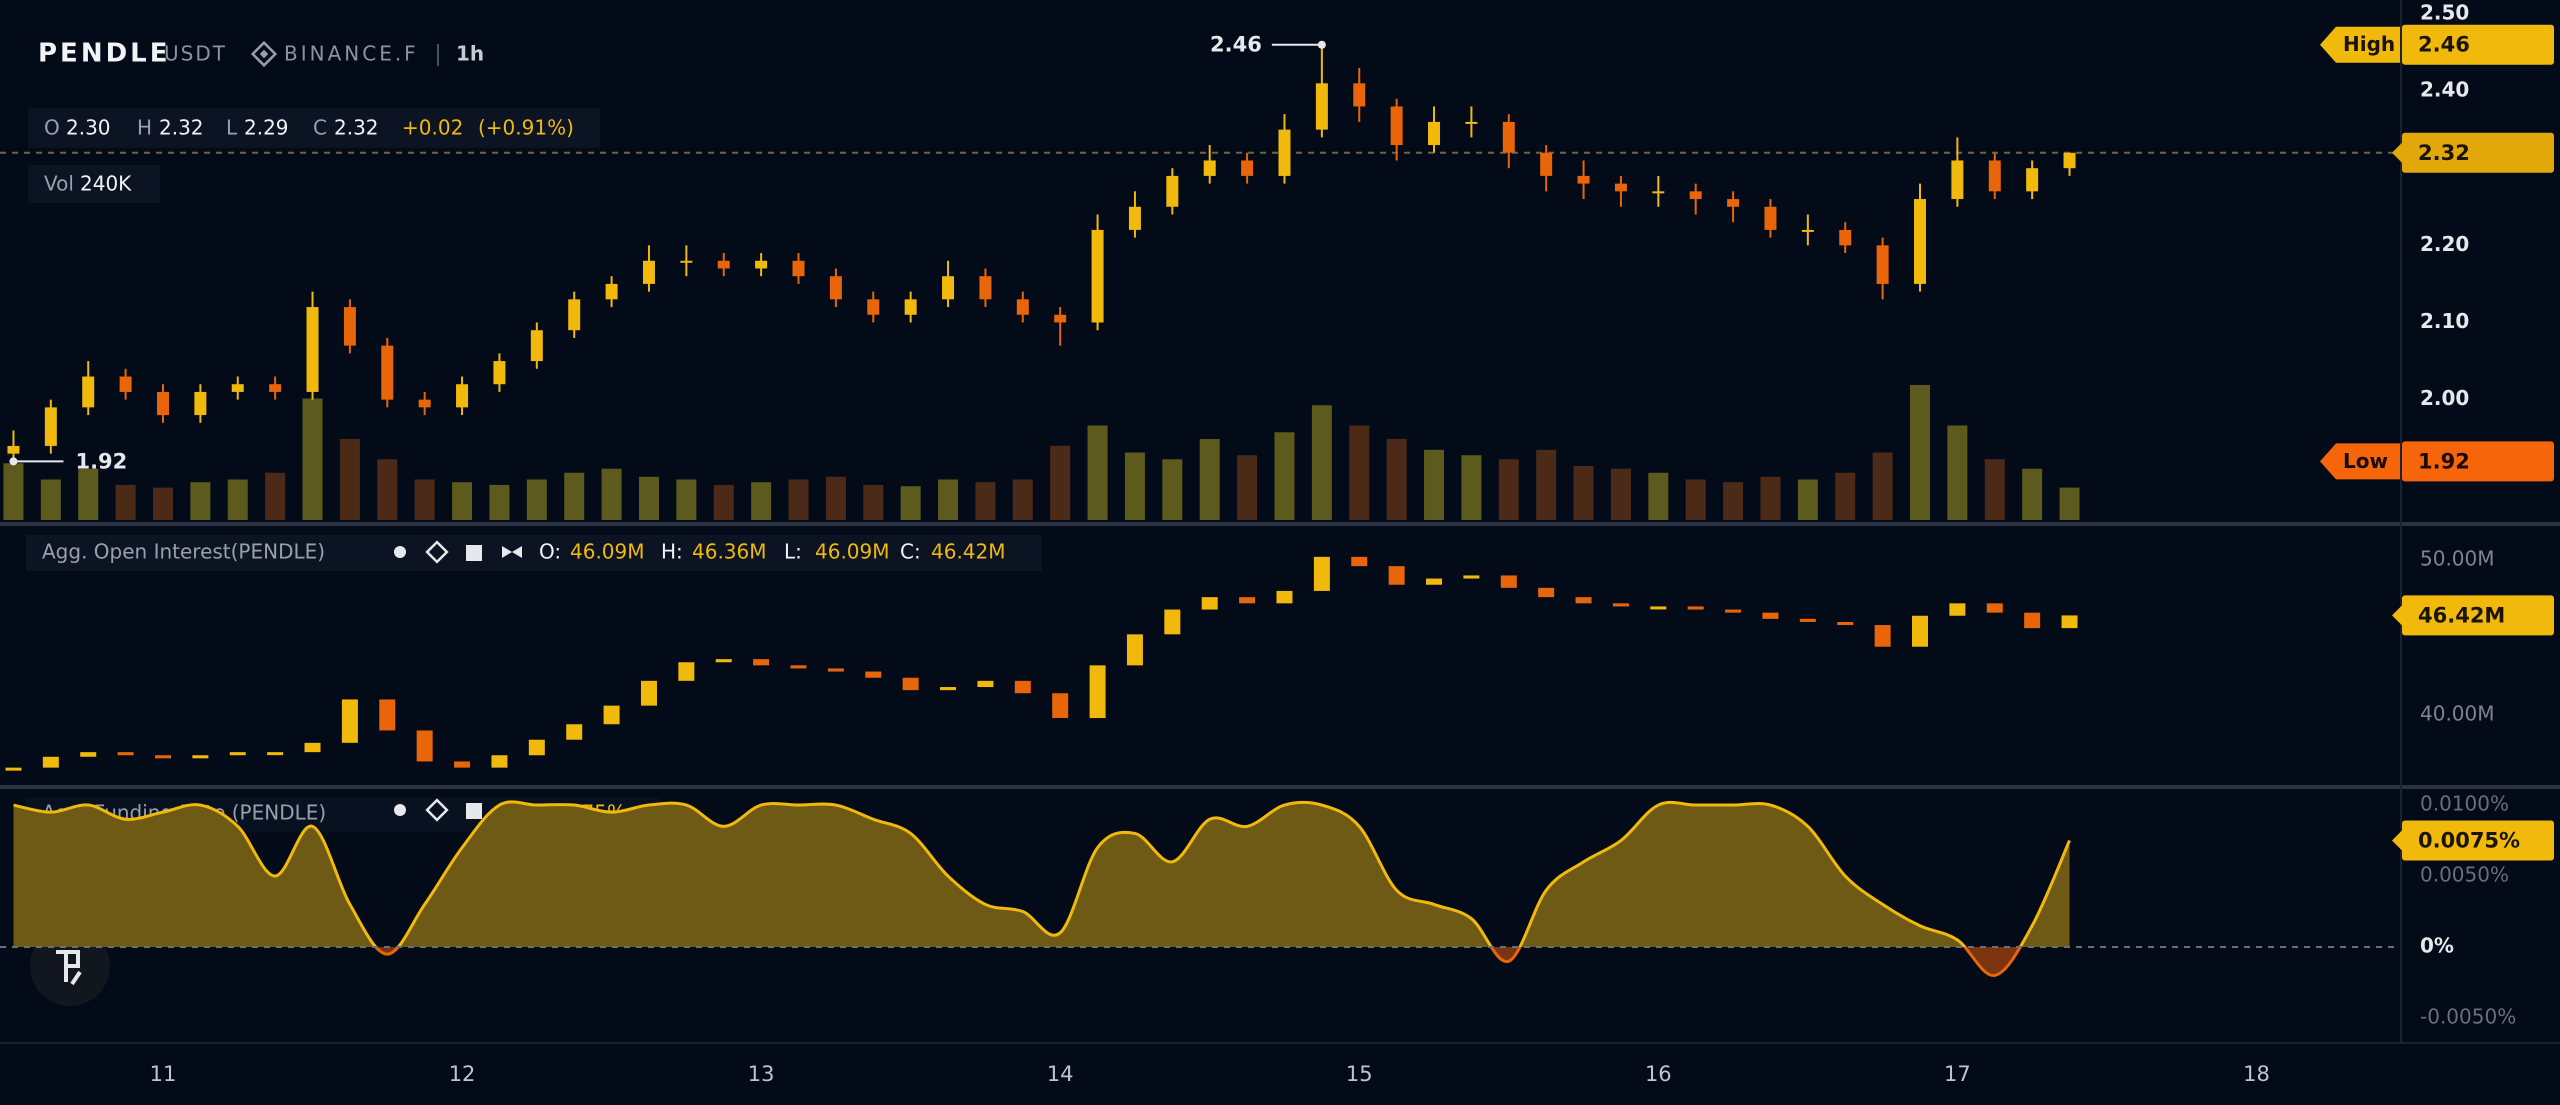 Image resolution: width=2560 pixels, height=1105 pixels. What do you see at coordinates (195, 54) in the screenshot?
I see `quote: USDT` at bounding box center [195, 54].